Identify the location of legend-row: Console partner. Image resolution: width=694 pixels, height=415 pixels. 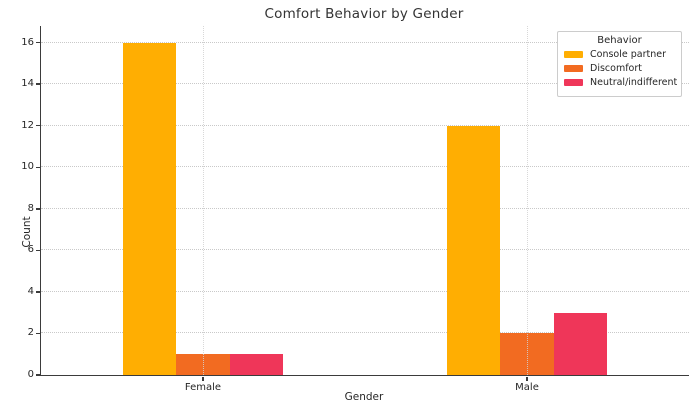
(619, 54).